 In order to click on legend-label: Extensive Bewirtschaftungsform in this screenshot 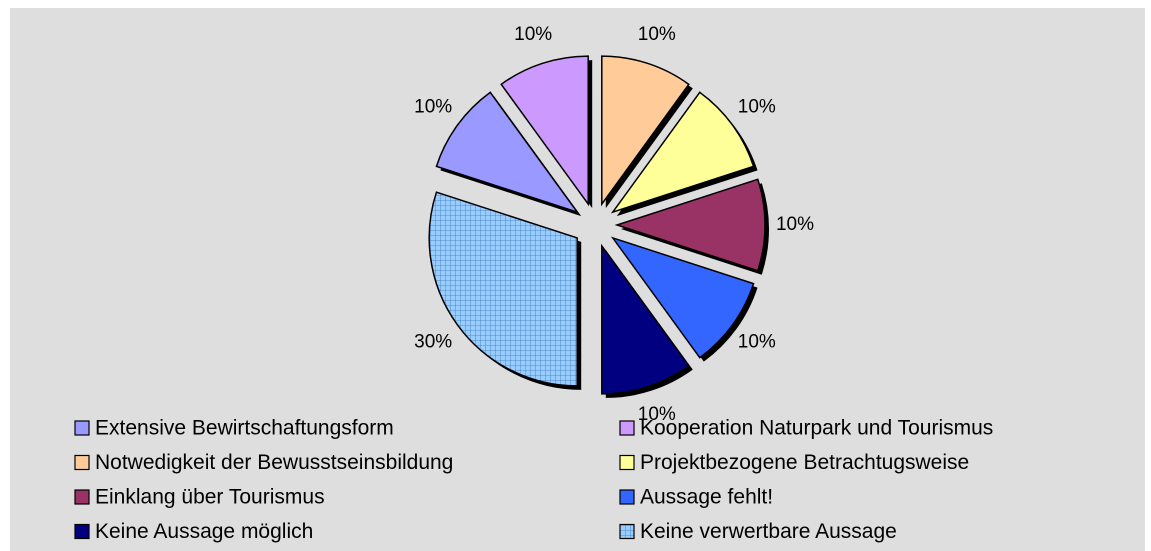, I will do `click(244, 428)`.